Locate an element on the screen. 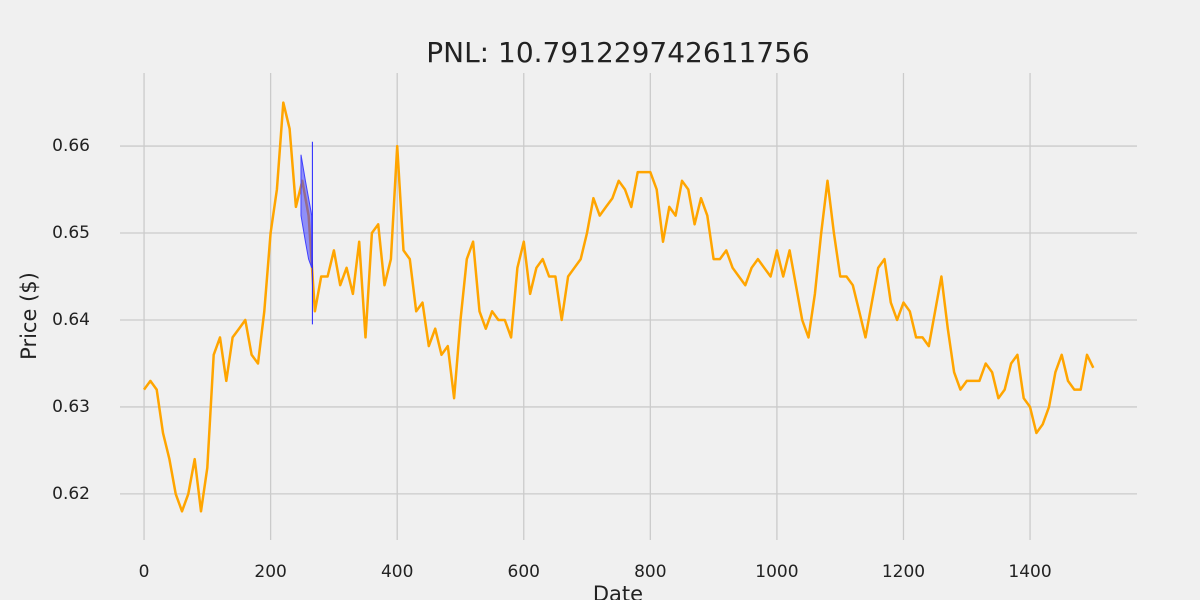  x-tick-label: 600 is located at coordinates (524, 572).